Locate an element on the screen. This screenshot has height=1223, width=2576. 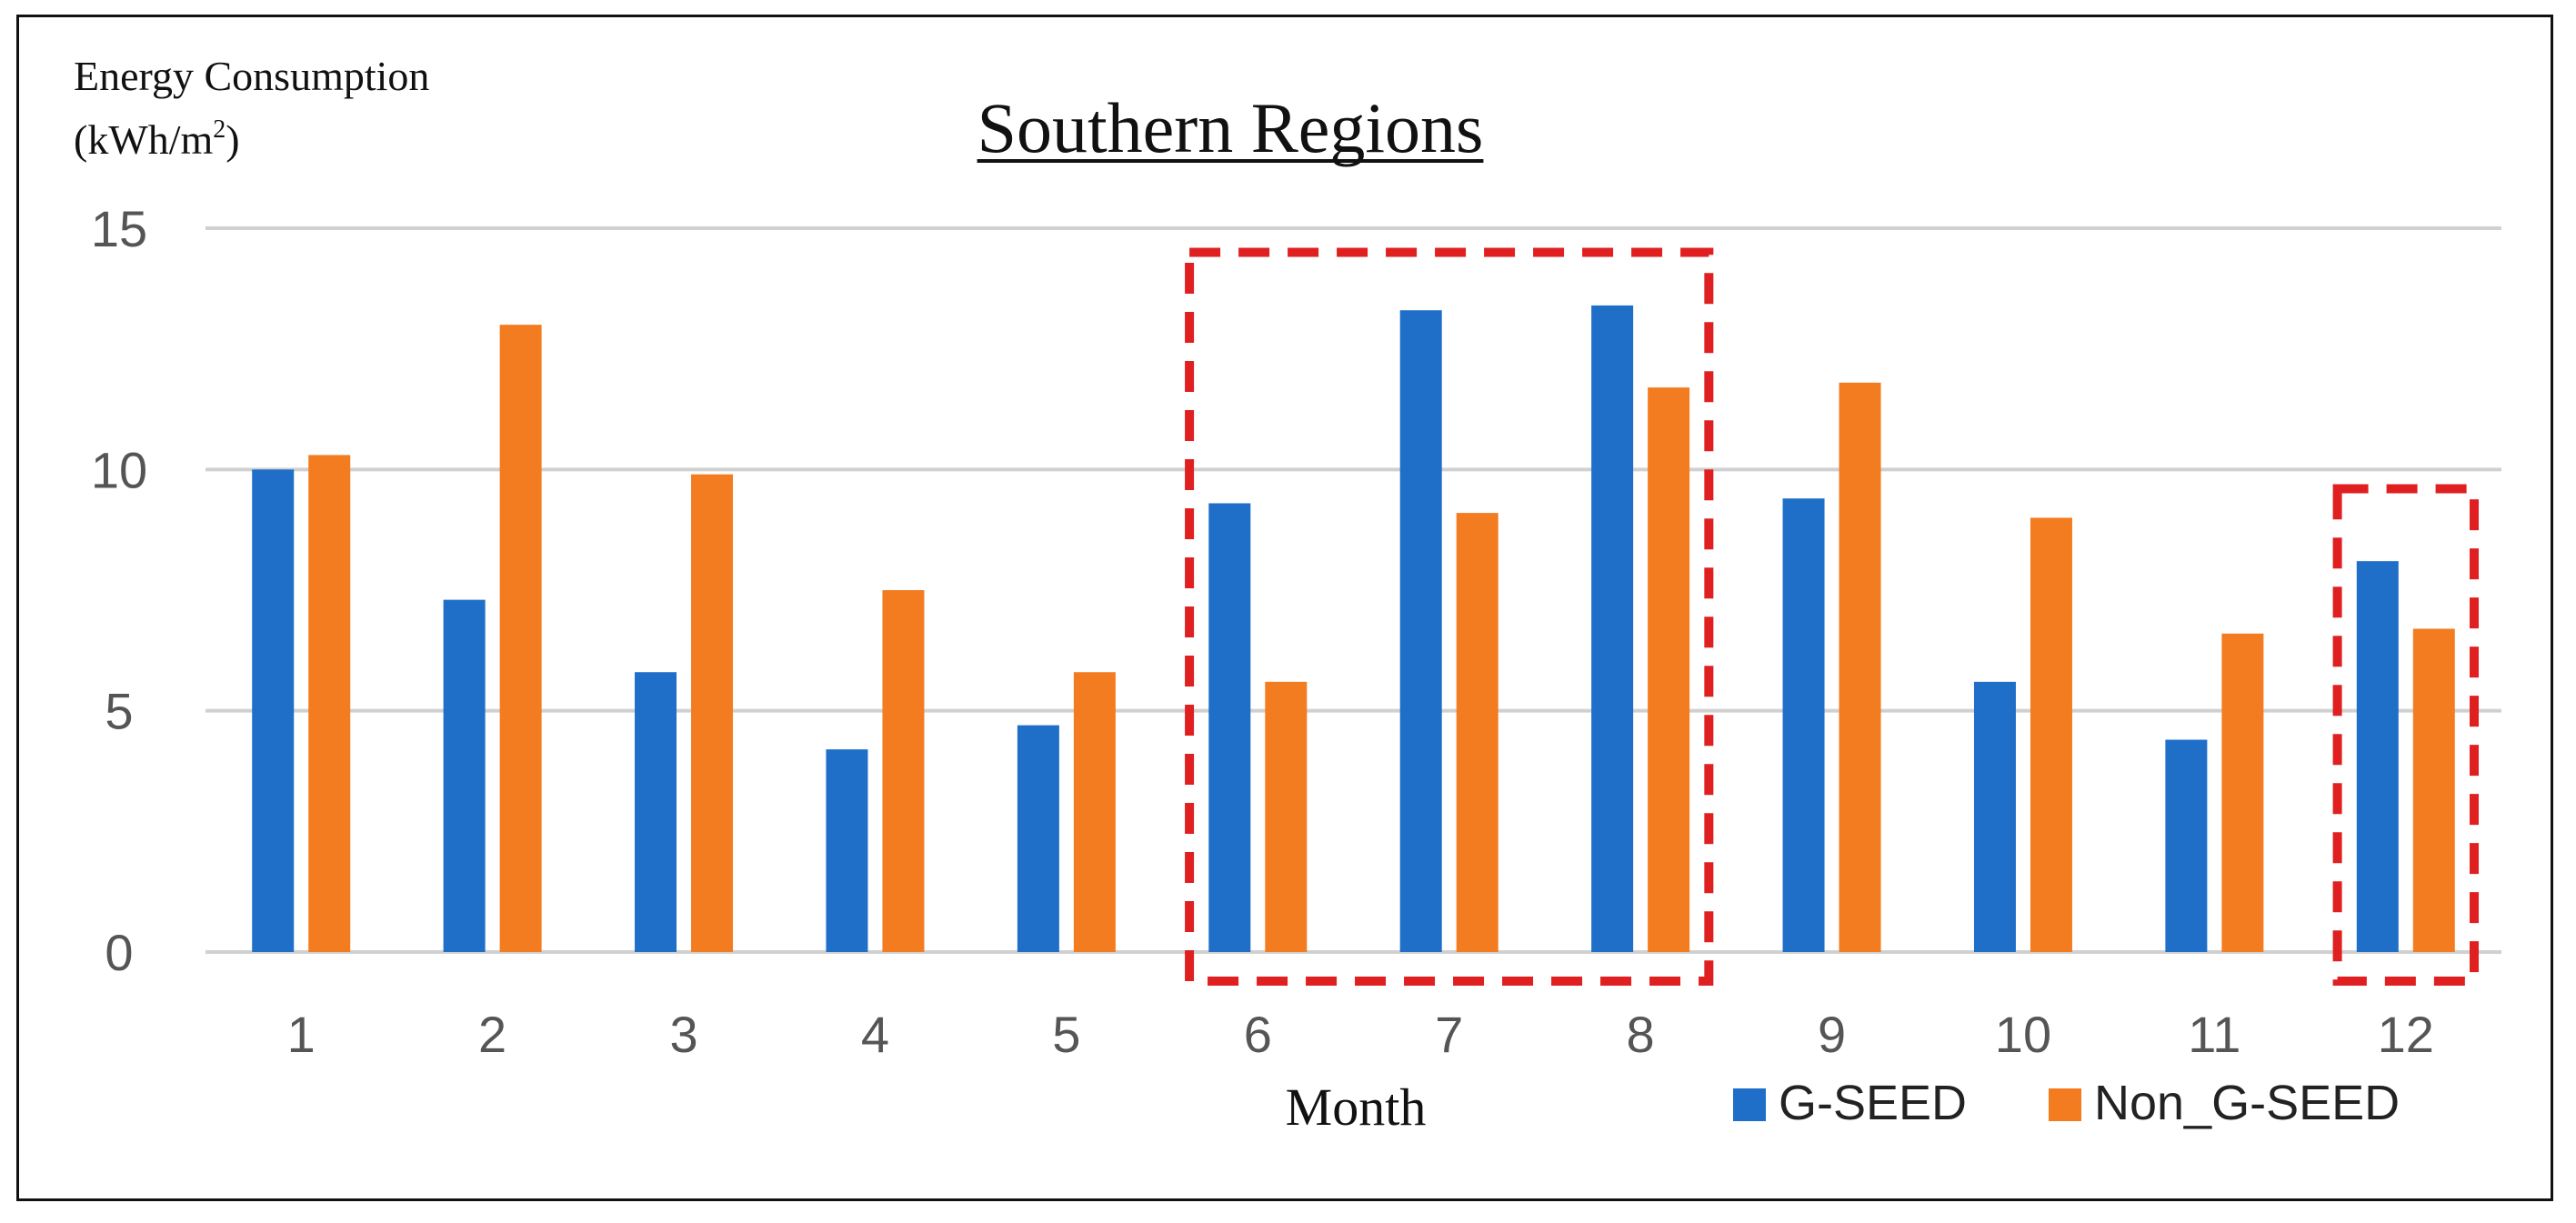
x-tick-label: 5 is located at coordinates (1066, 1034).